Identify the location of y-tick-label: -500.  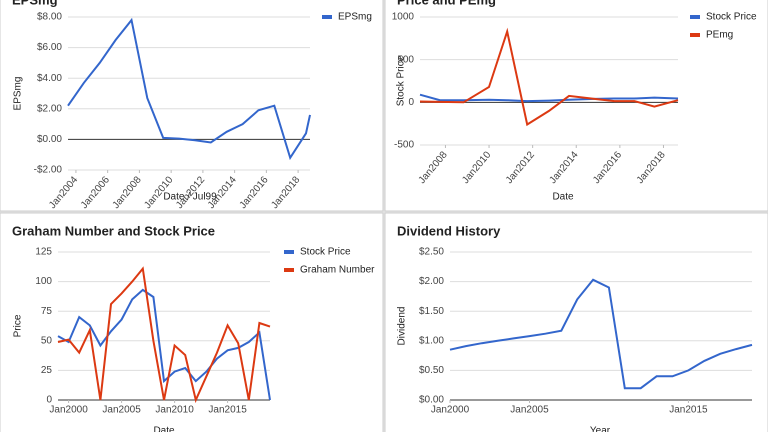
(404, 145).